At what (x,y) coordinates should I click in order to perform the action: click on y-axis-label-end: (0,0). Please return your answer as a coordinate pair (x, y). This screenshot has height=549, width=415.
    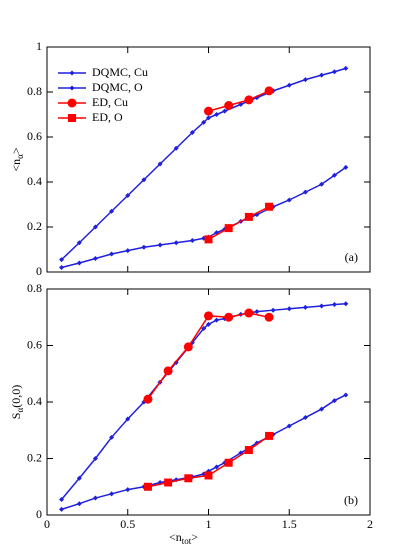
    Looking at the image, I should click on (16, 396).